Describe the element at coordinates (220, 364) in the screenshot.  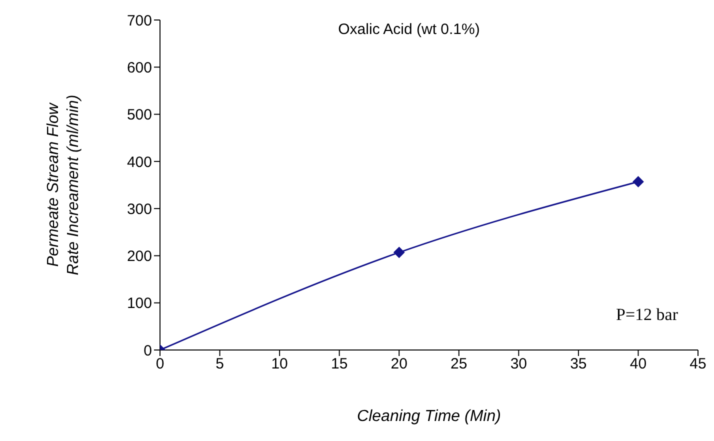
I see `x-tick-label: 5` at that location.